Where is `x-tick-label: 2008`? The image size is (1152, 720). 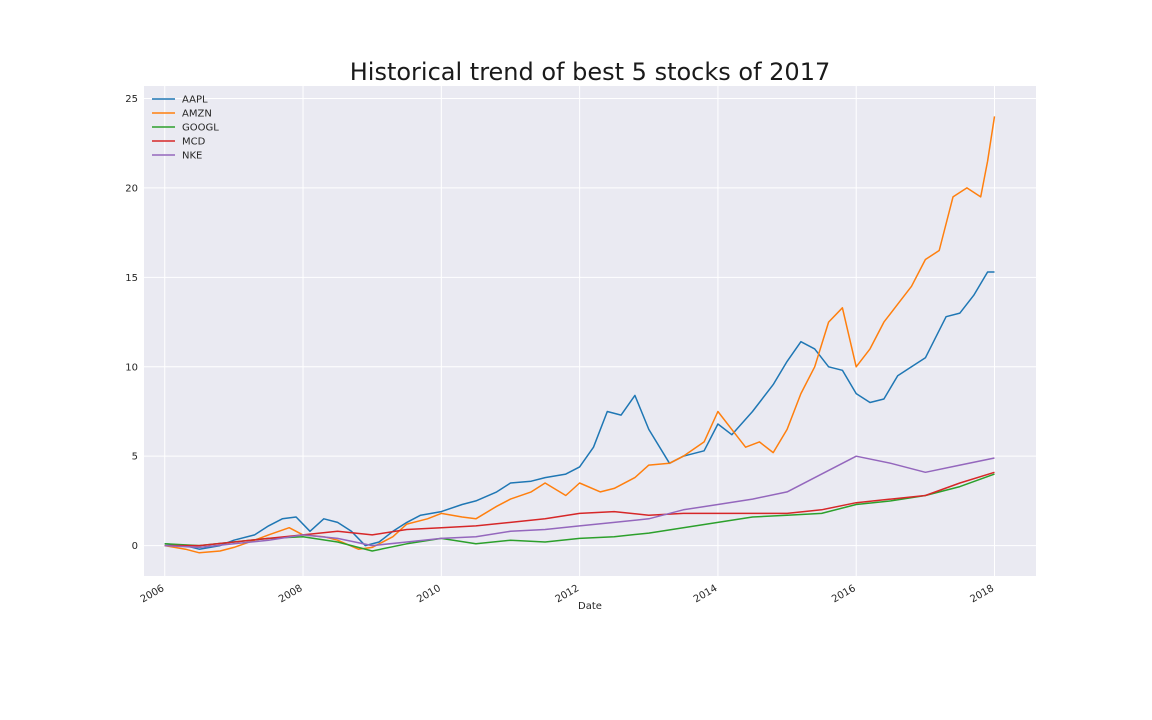
x-tick-label: 2008 is located at coordinates (291, 594).